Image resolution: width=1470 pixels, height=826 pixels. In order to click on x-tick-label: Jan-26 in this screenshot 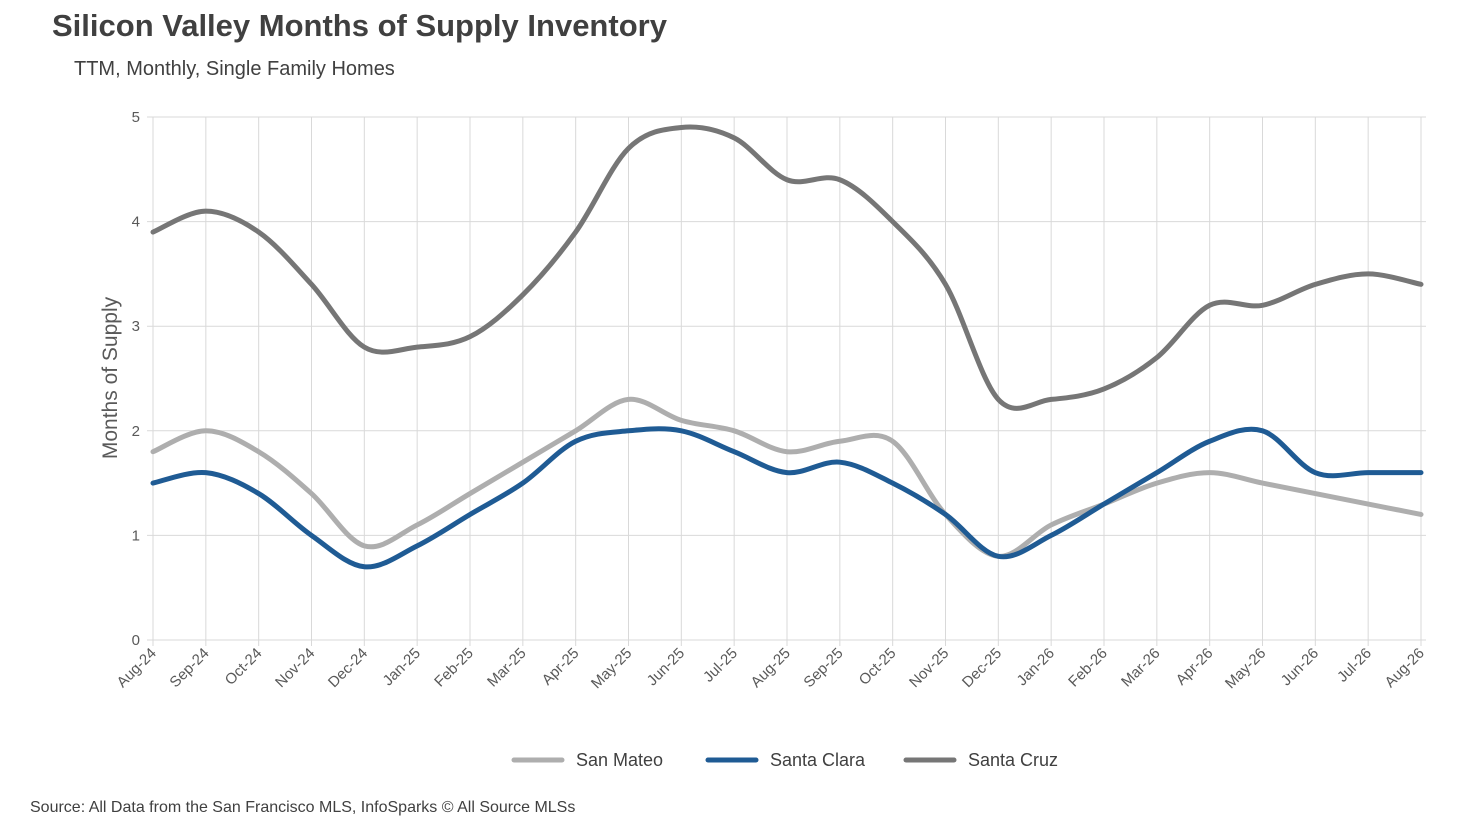, I will do `click(1036, 667)`.